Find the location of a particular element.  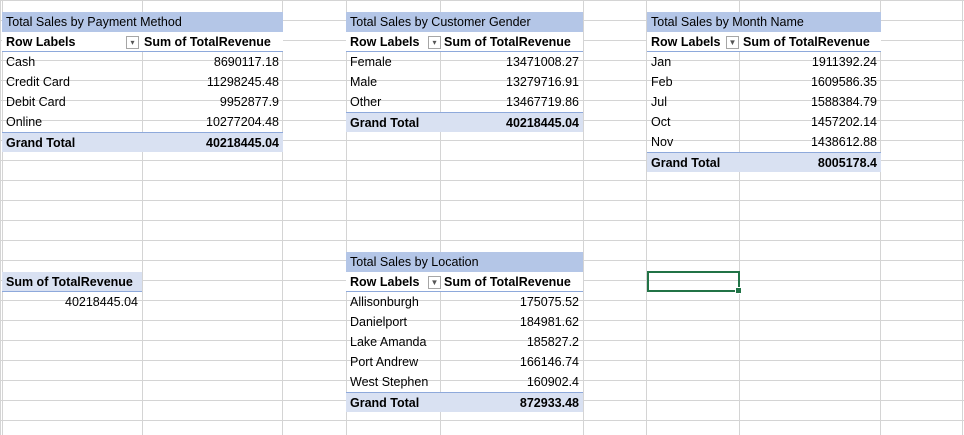

pivot-row-label: Debit Card is located at coordinates (36, 102).